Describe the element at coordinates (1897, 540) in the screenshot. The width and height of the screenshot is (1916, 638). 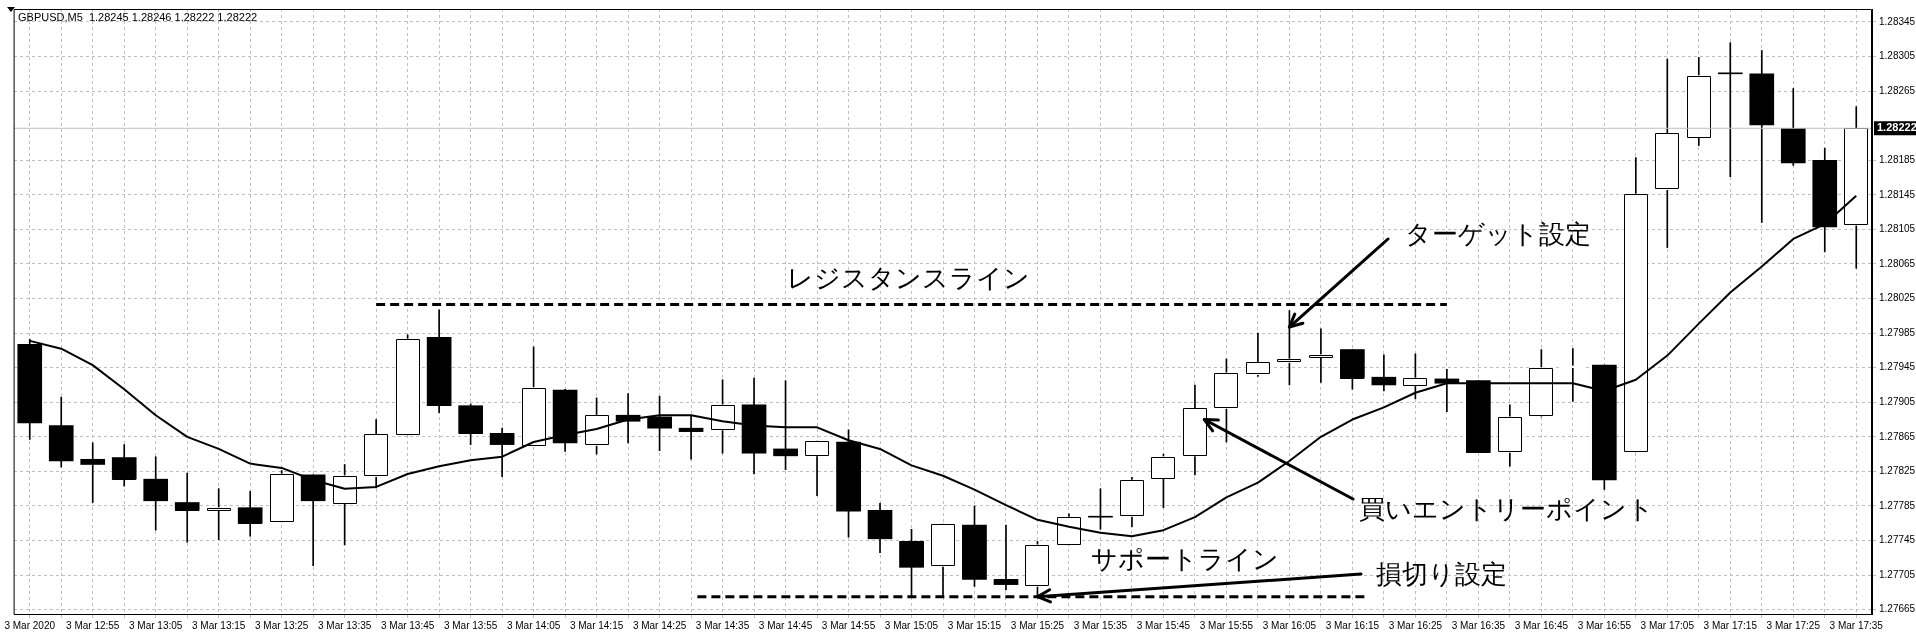
I see `y-tick-label: 1.27745` at that location.